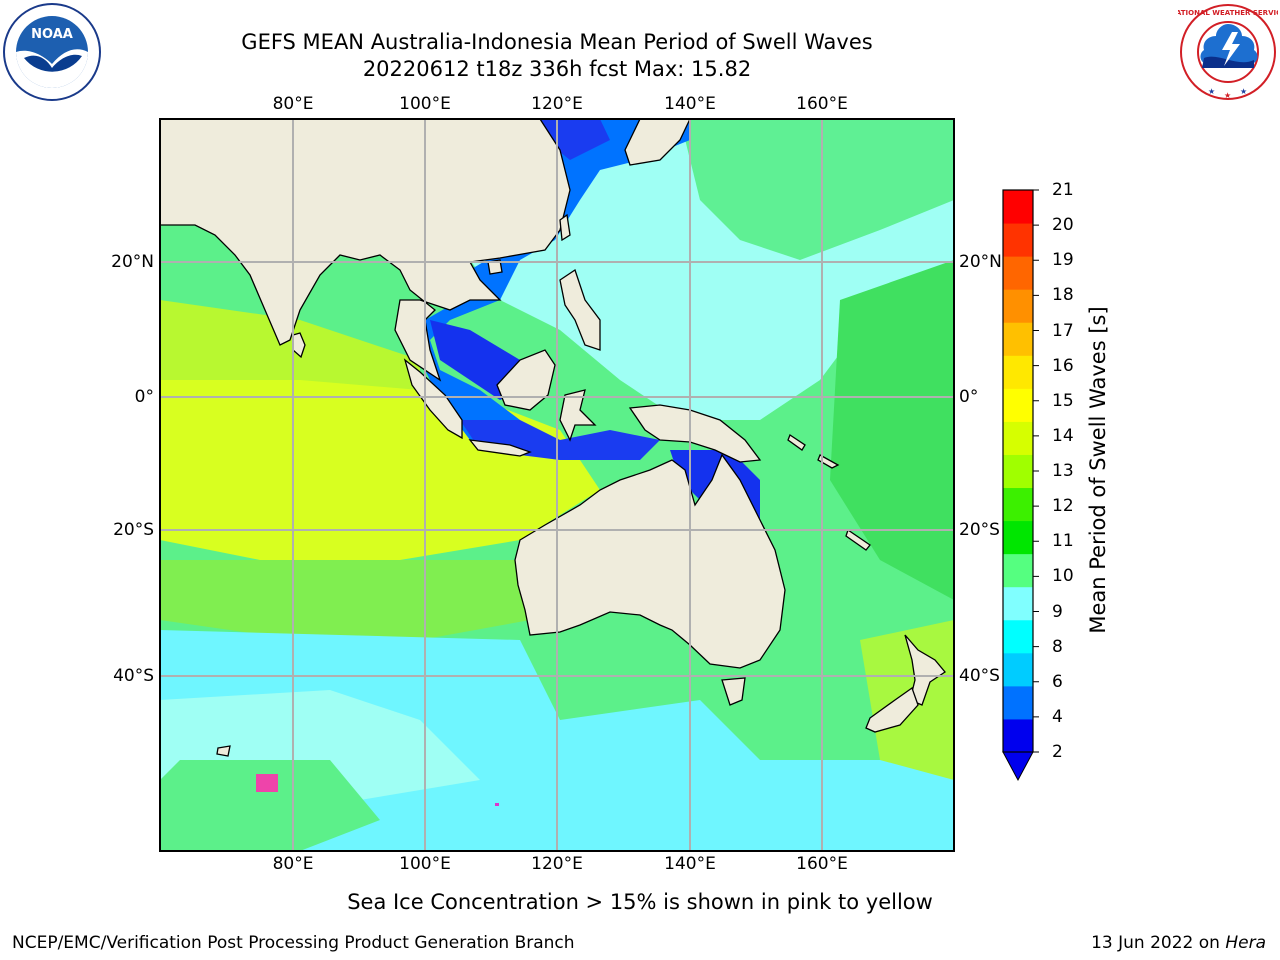 Image resolution: width=1280 pixels, height=960 pixels. Describe the element at coordinates (1158, 943) in the screenshot. I see `run-date-text: 13 Jun 2022 on` at that location.